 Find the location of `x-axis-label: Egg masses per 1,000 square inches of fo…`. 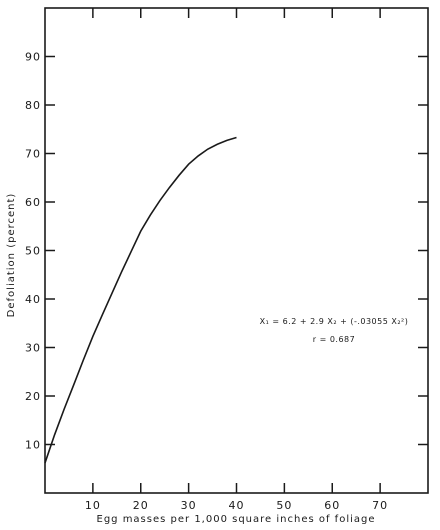

x-axis-label: Egg masses per 1,000 square inches of fo… is located at coordinates (236, 519).